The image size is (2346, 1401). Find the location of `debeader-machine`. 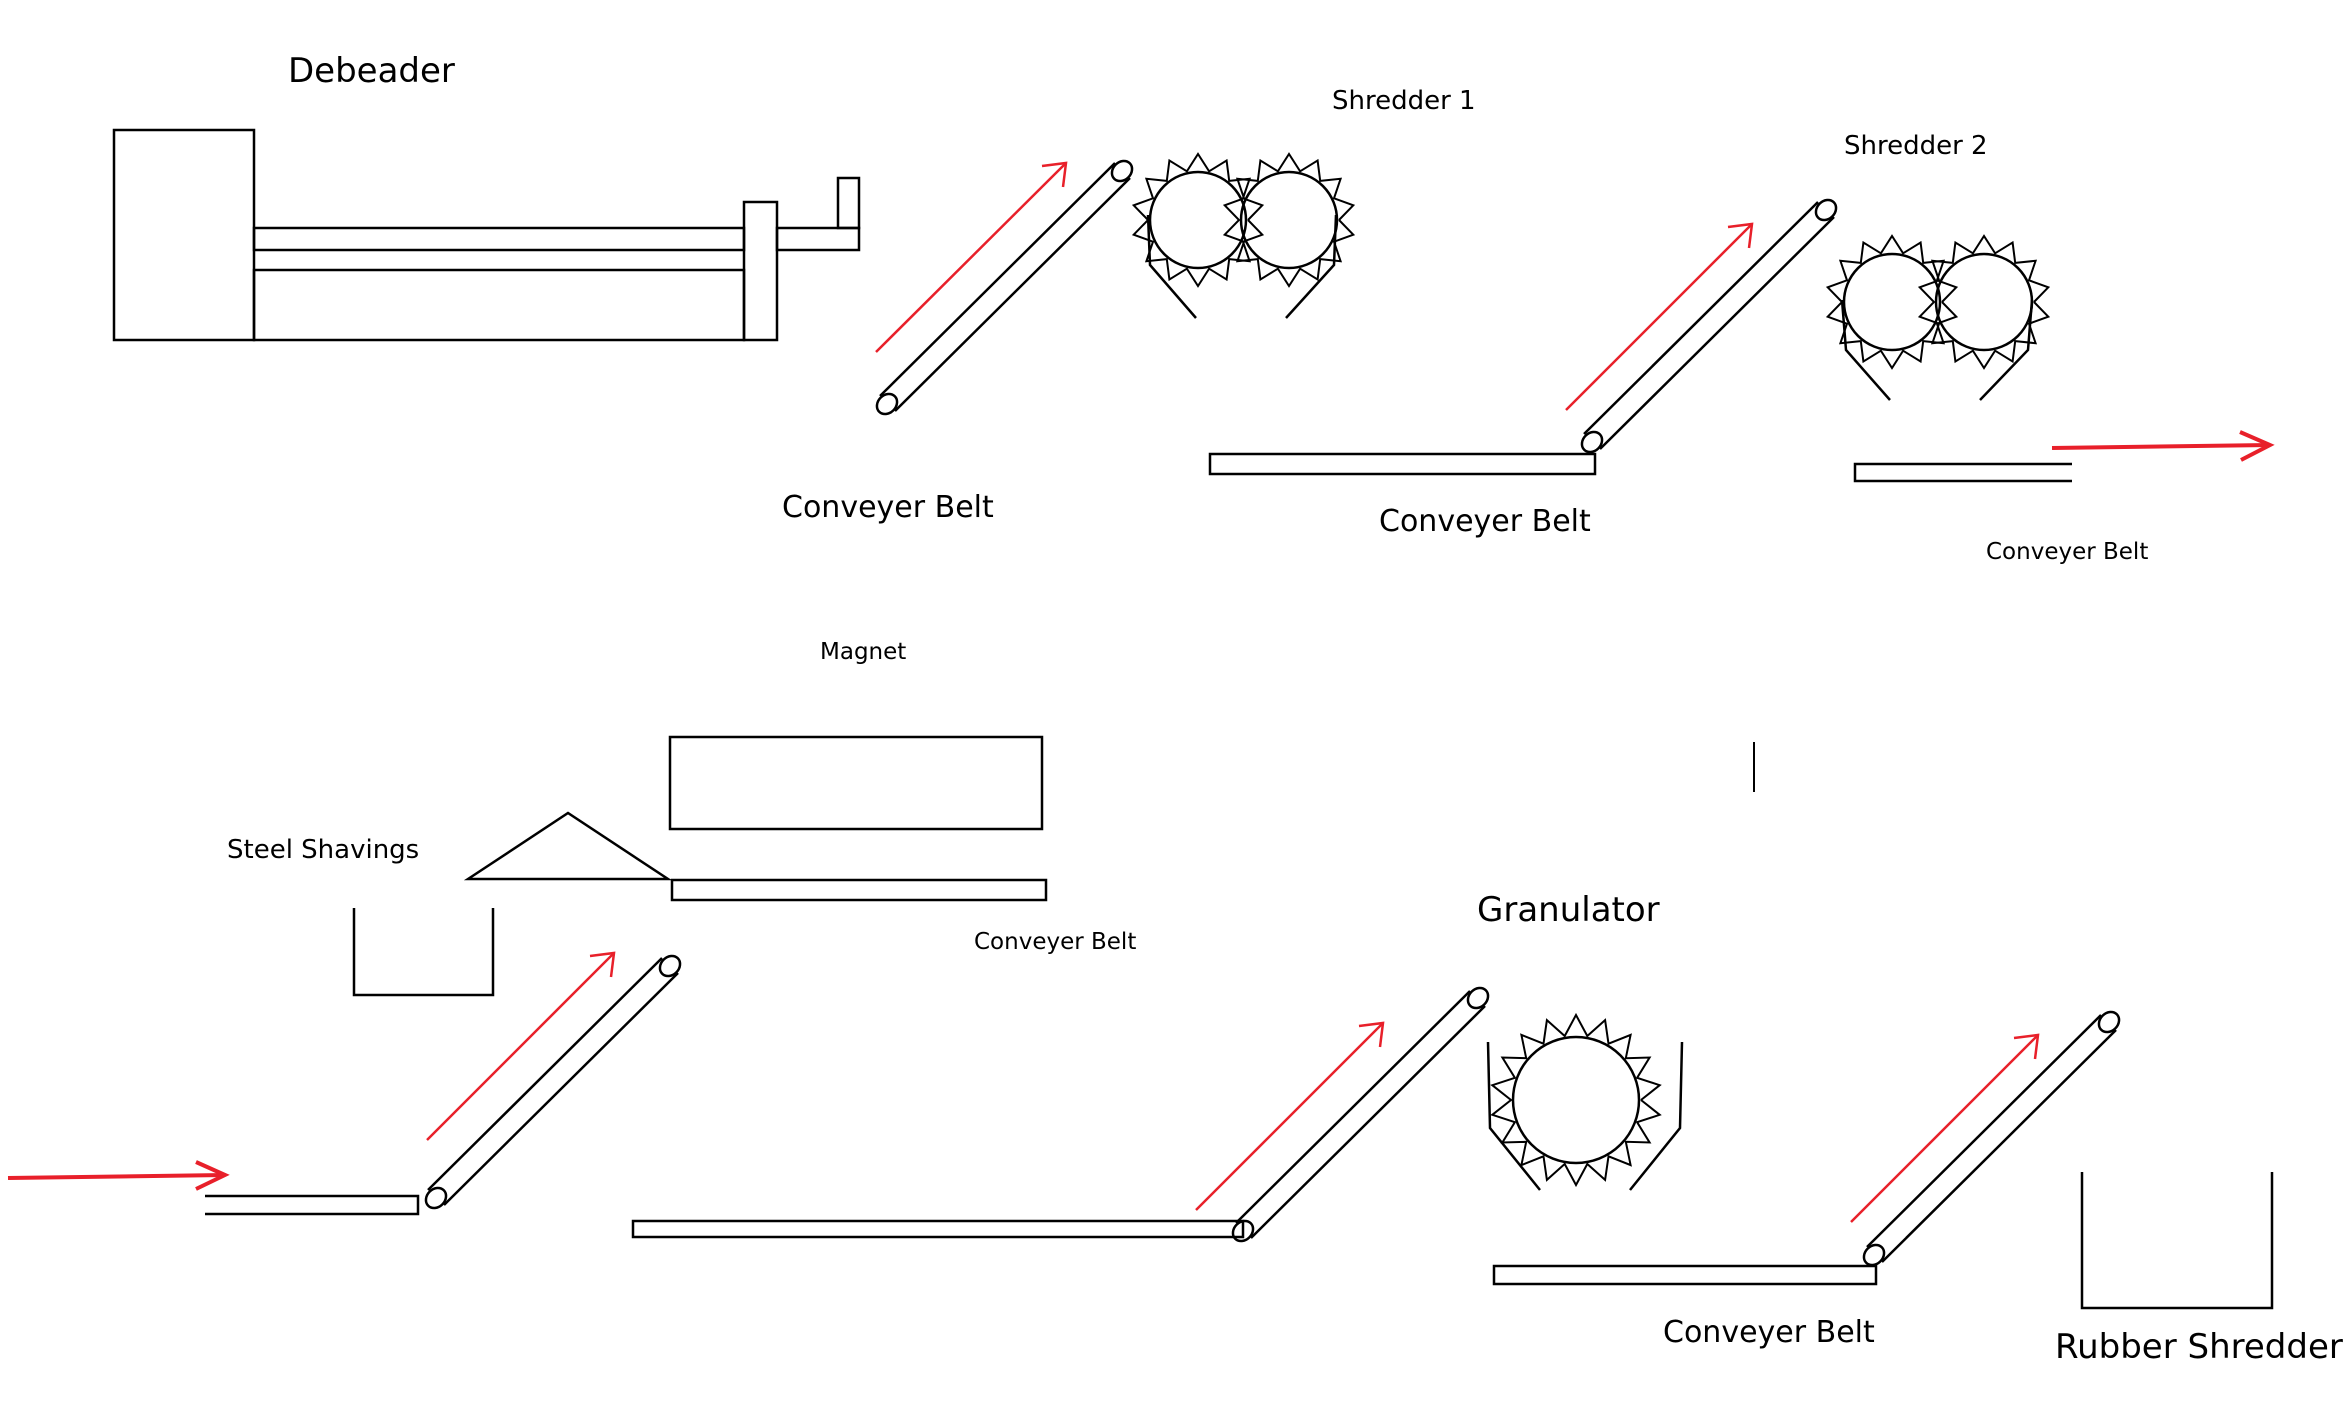

debeader-machine is located at coordinates (486, 235).